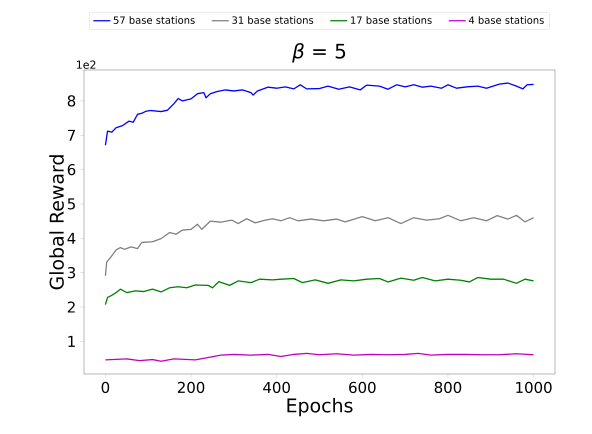 The height and width of the screenshot is (434, 592). I want to click on y-tick-label: 7, so click(71, 135).